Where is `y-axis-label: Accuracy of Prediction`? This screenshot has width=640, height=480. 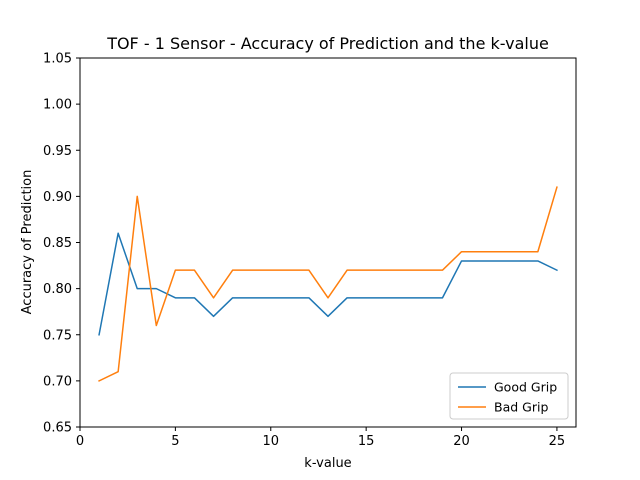 y-axis-label: Accuracy of Prediction is located at coordinates (27, 242).